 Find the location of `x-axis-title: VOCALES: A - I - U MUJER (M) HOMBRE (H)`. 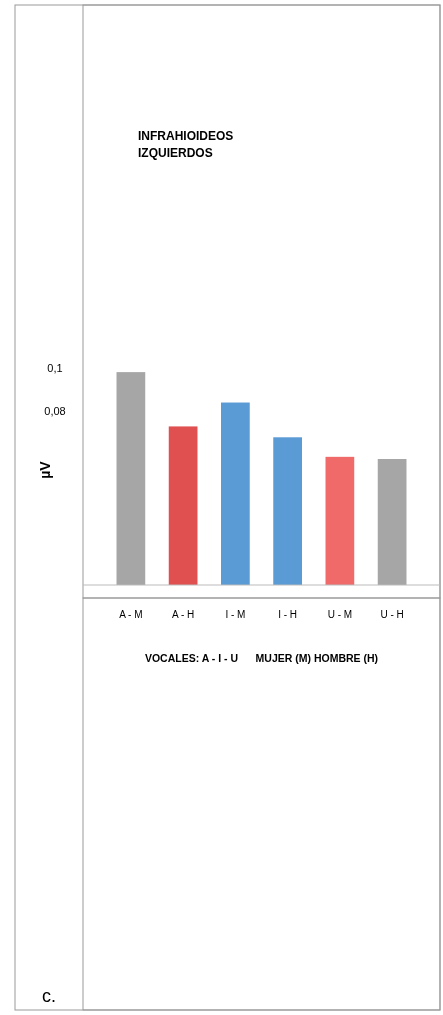

x-axis-title: VOCALES: A - I - U MUJER (M) HOMBRE (H) is located at coordinates (261, 658).